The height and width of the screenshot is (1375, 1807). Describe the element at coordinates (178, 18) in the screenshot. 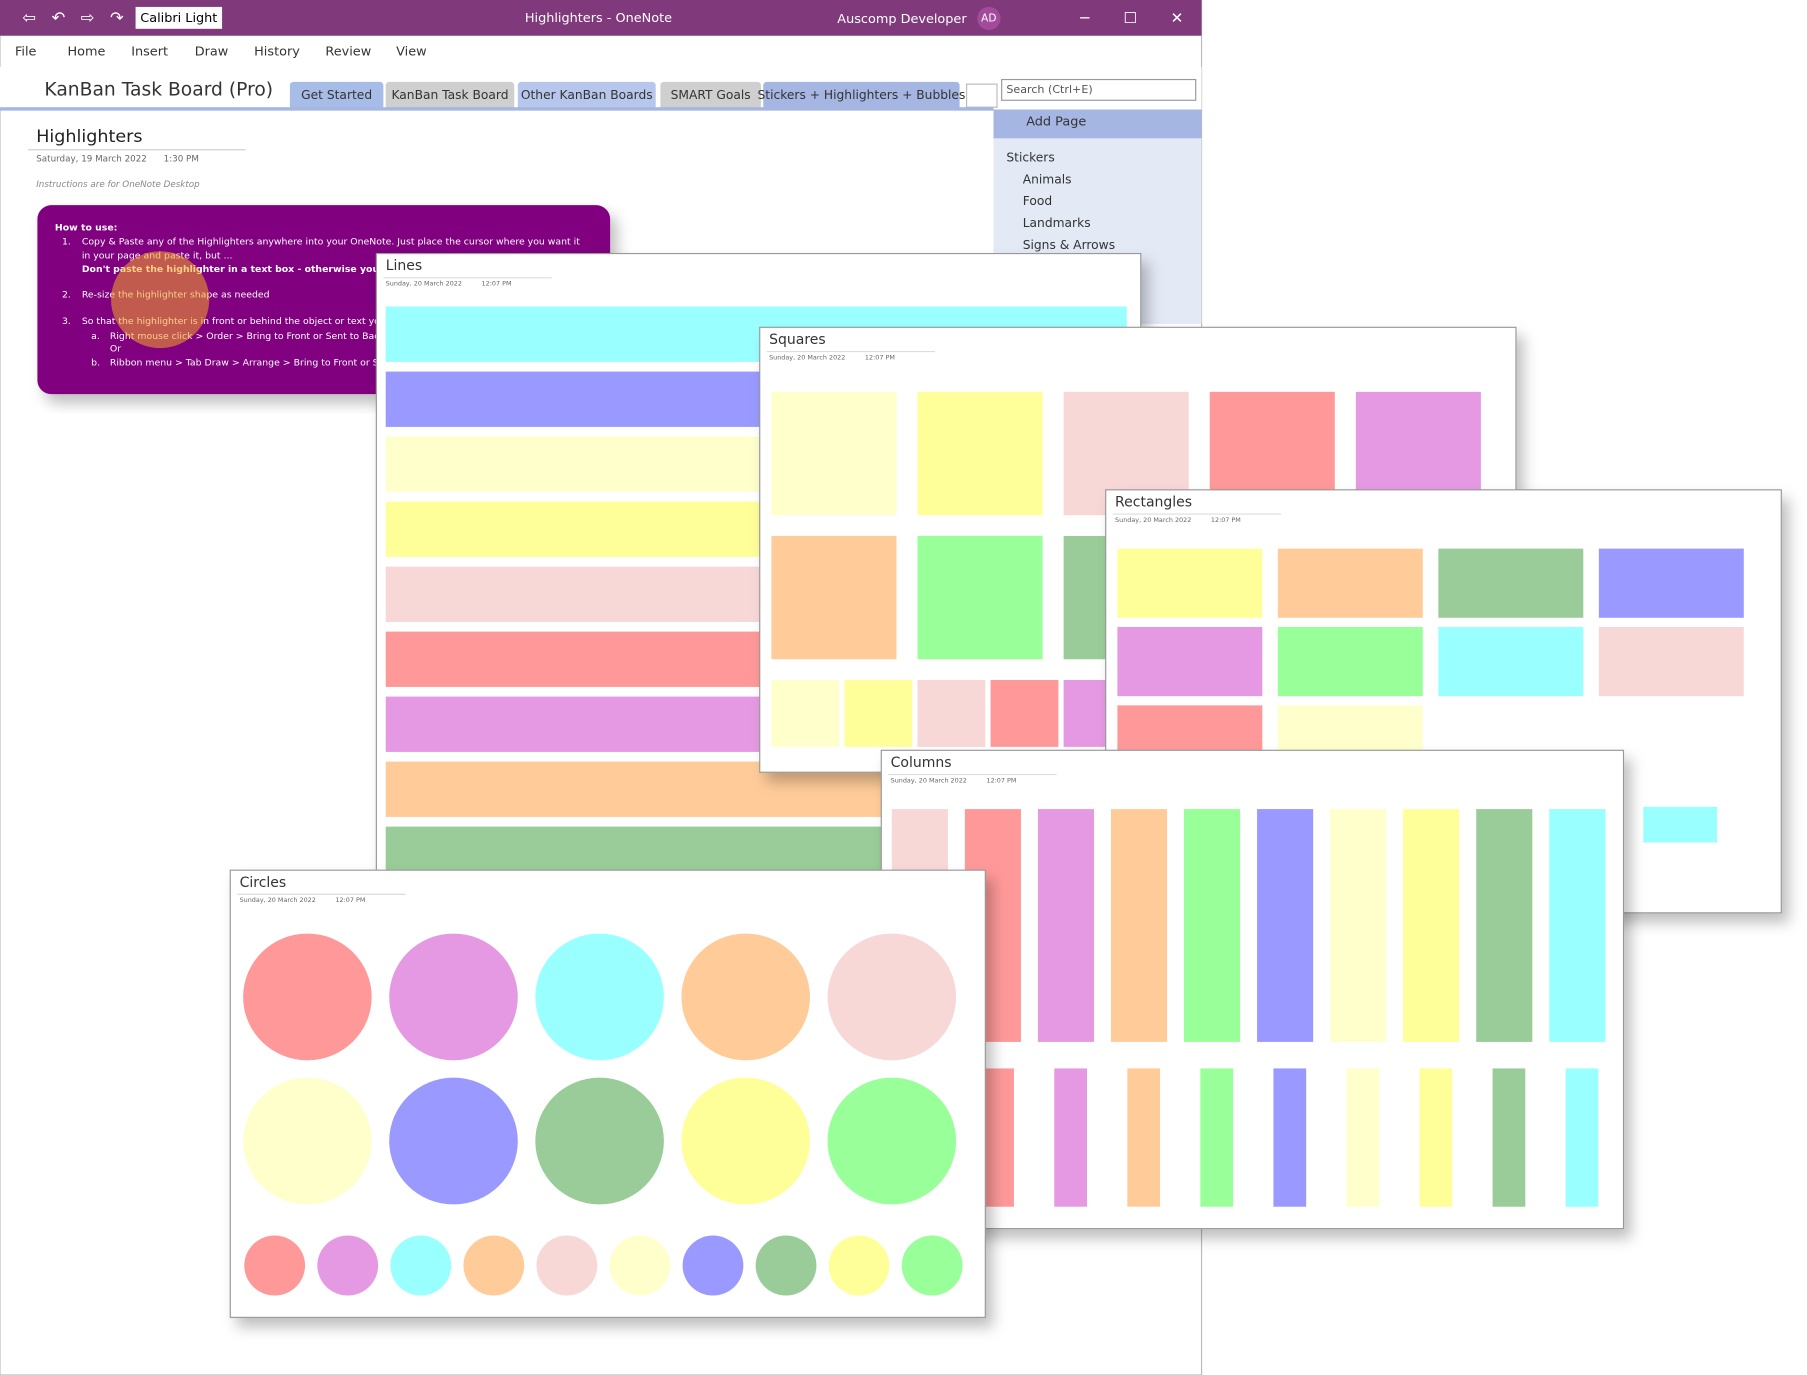

I see `font-name: Calibri Light` at that location.